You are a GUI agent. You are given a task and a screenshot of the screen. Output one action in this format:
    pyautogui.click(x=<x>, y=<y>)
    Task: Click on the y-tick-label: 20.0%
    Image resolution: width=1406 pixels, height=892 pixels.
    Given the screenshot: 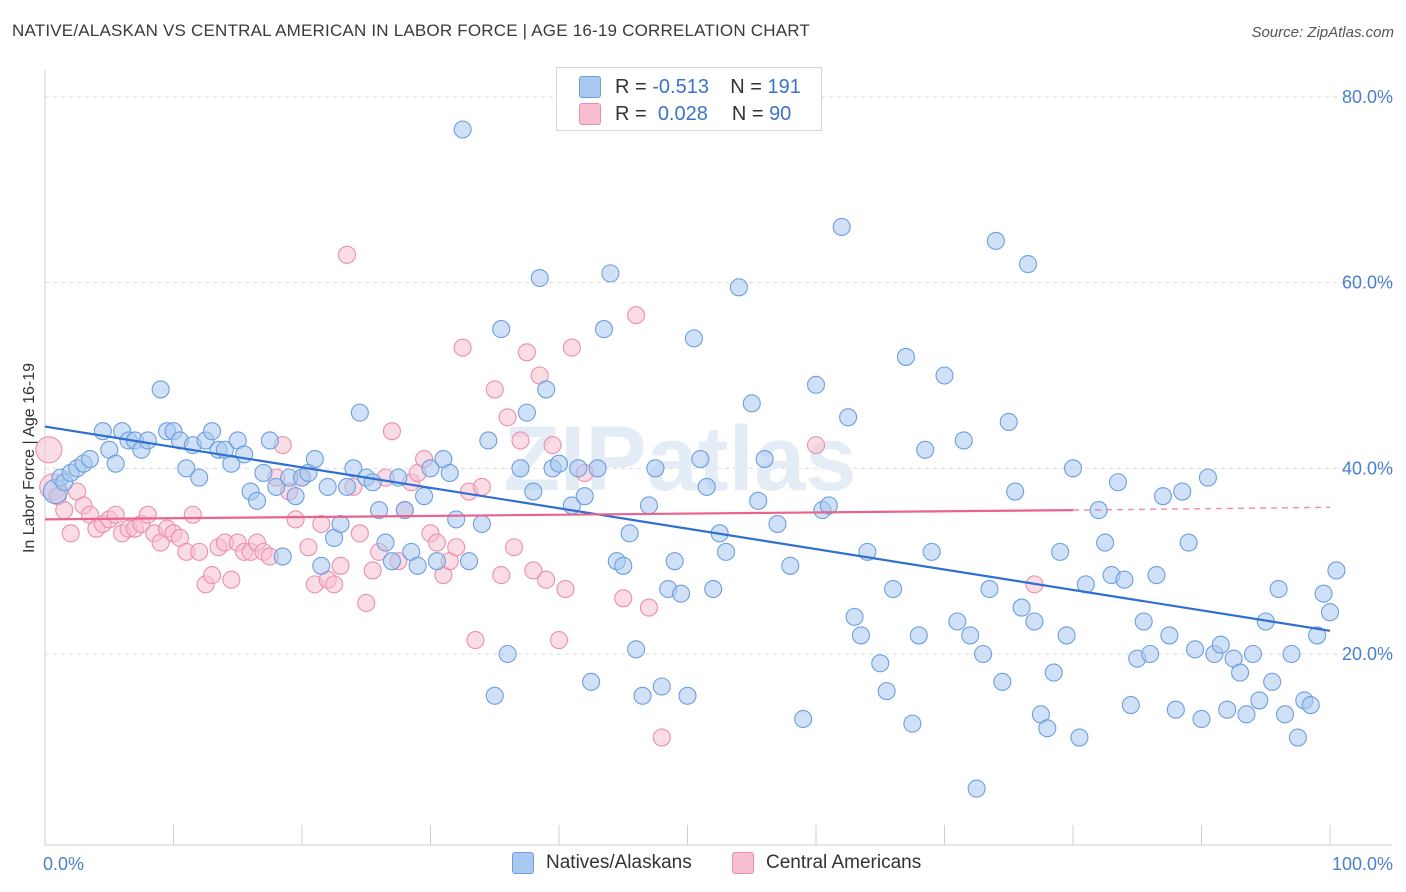 What is the action you would take?
    pyautogui.click(x=1367, y=654)
    